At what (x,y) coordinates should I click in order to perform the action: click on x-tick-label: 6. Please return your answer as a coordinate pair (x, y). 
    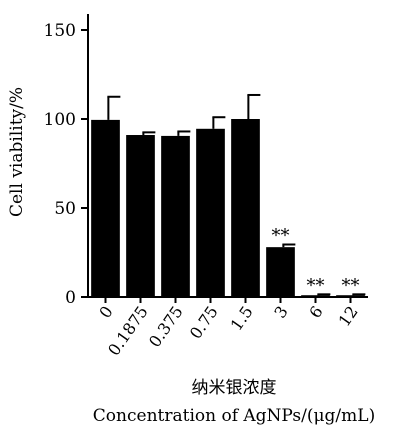
    Looking at the image, I should click on (315, 311).